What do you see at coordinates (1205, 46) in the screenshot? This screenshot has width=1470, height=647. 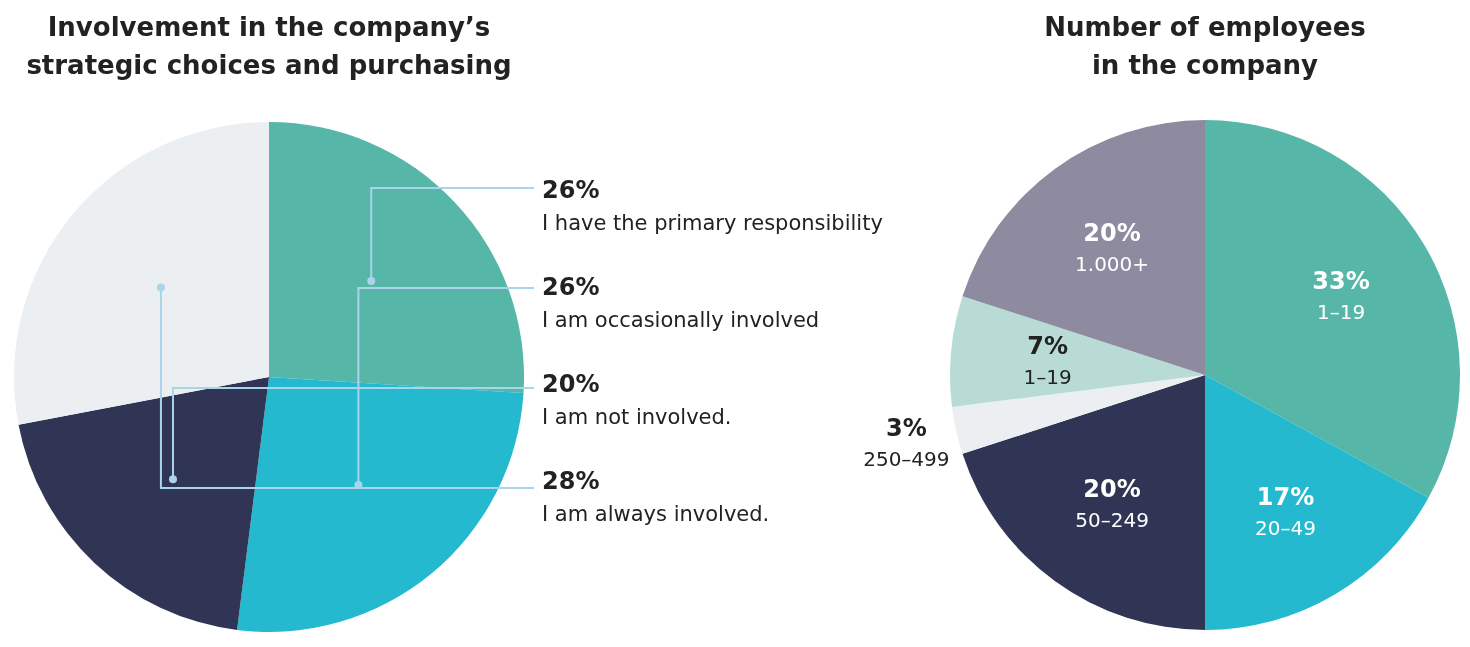 I see `chart-title: Number of employees in the company` at bounding box center [1205, 46].